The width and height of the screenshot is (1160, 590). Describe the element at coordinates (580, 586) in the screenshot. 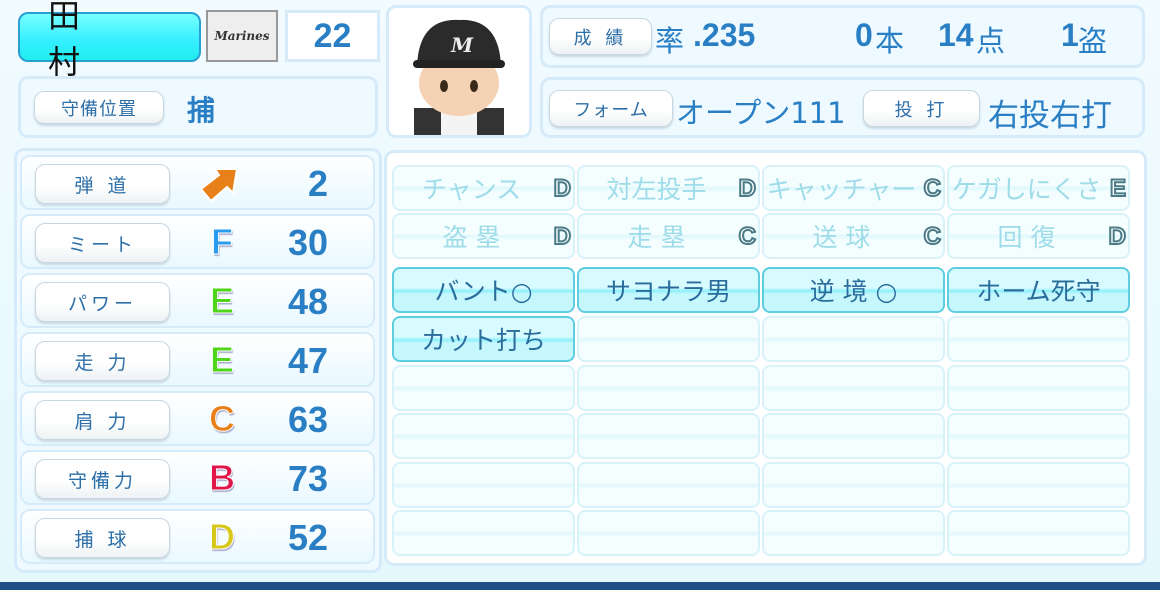

I see `bottom-bar` at that location.